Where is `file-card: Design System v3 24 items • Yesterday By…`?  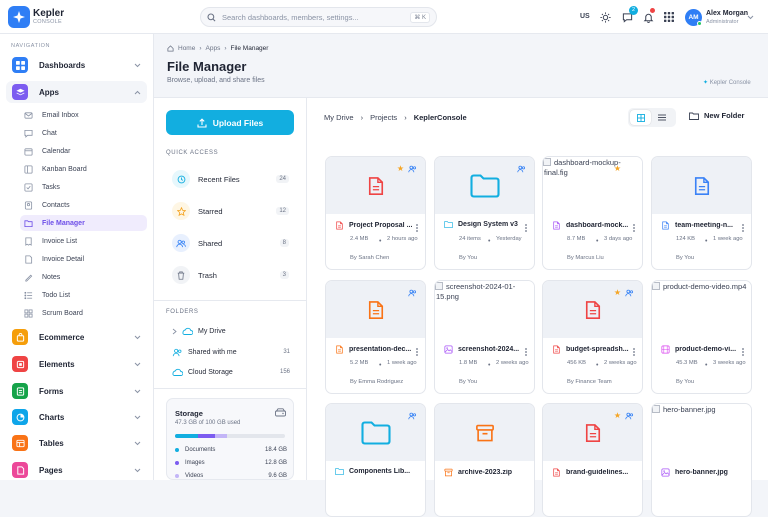
file-card: Design System v3 24 items • Yesterday By… is located at coordinates (484, 213).